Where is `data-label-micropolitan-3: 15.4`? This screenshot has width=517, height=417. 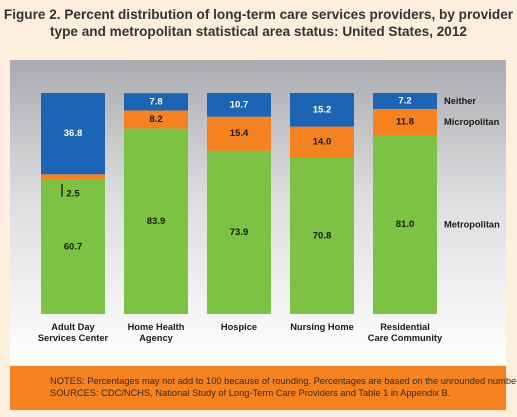
data-label-micropolitan-3: 15.4 is located at coordinates (239, 133).